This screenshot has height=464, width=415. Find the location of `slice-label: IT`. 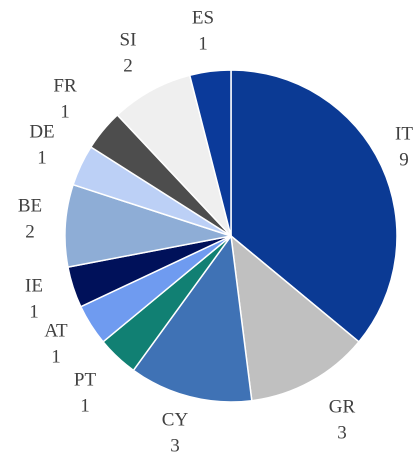

slice-label: IT is located at coordinates (404, 133).